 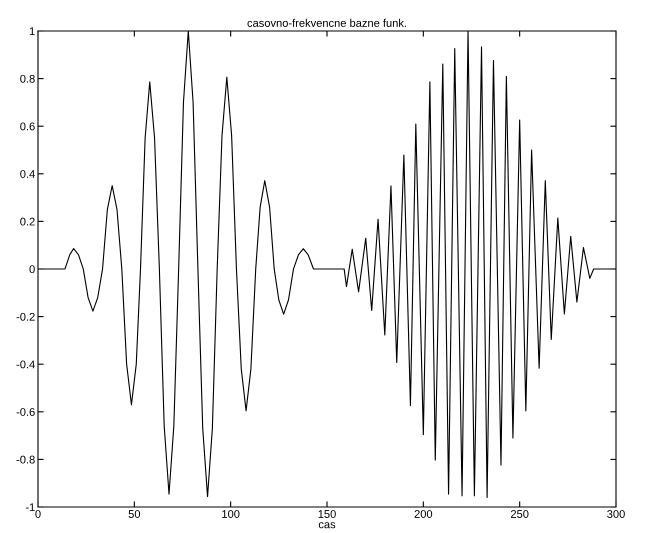 I want to click on y-tick-label: -0.8, so click(x=25, y=460).